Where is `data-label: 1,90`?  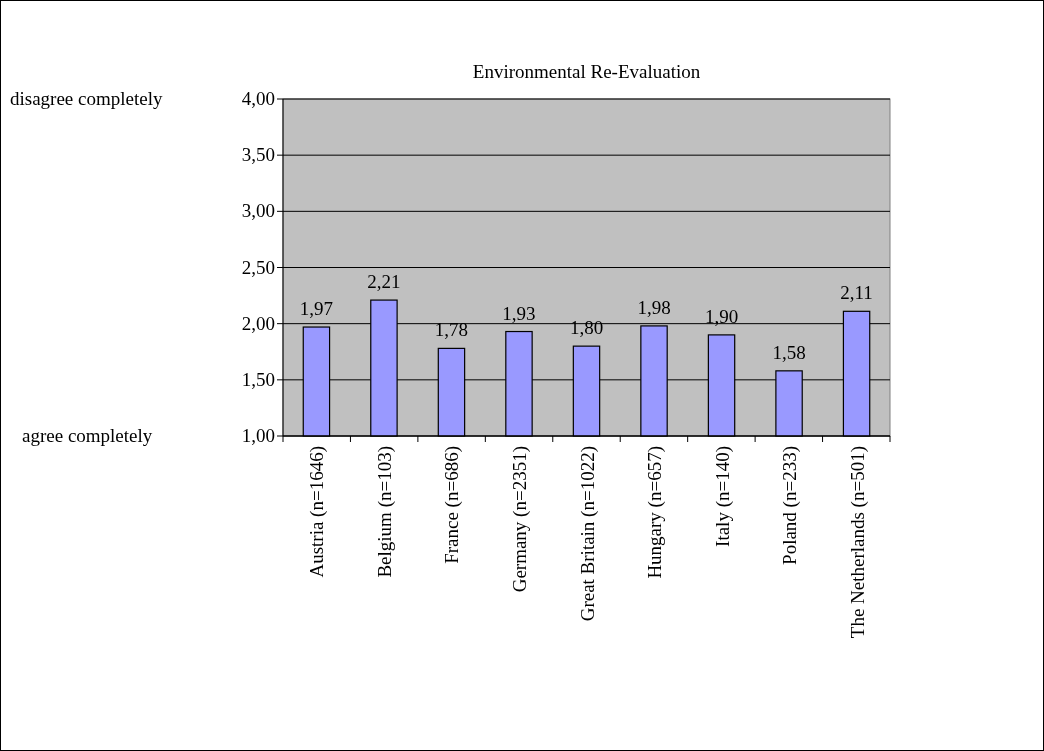 data-label: 1,90 is located at coordinates (721, 316).